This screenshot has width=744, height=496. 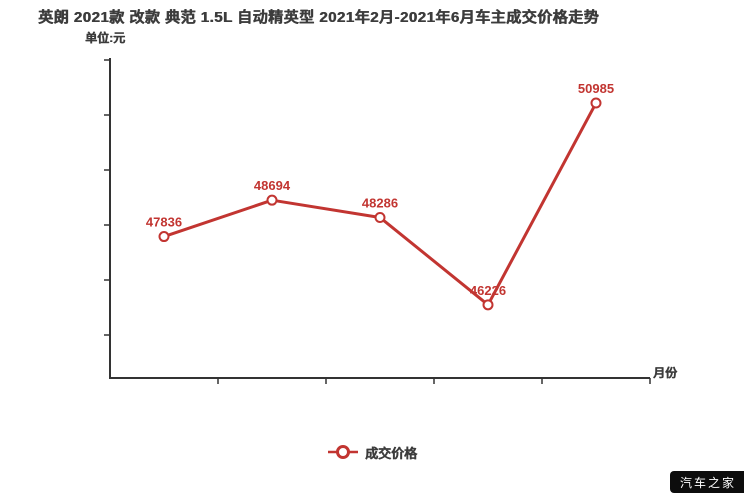 I want to click on data-point-2021年2月, so click(x=164, y=237).